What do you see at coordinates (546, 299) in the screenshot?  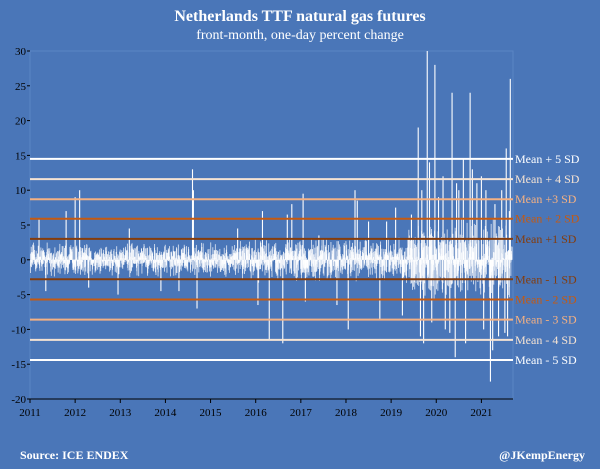 I see `reference-label: Mean - 2 SD` at bounding box center [546, 299].